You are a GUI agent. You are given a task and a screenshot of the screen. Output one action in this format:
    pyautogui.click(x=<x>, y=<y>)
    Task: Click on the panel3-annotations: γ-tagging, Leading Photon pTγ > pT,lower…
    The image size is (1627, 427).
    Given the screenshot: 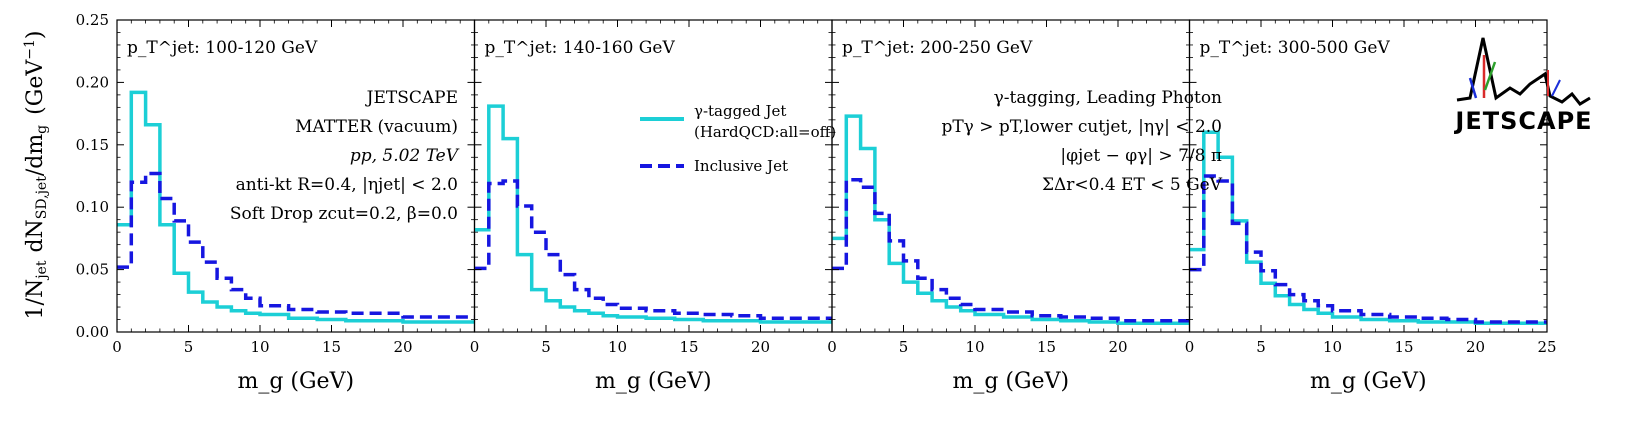 What is the action you would take?
    pyautogui.click(x=1081, y=141)
    